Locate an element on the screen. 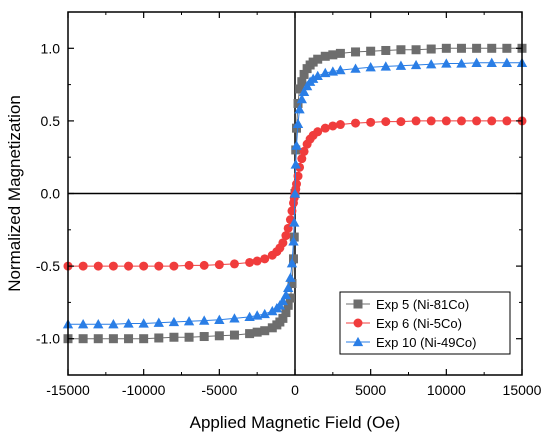 This screenshot has height=438, width=550. legend-entry: Exp 10 (Ni-49Co) is located at coordinates (426, 342).